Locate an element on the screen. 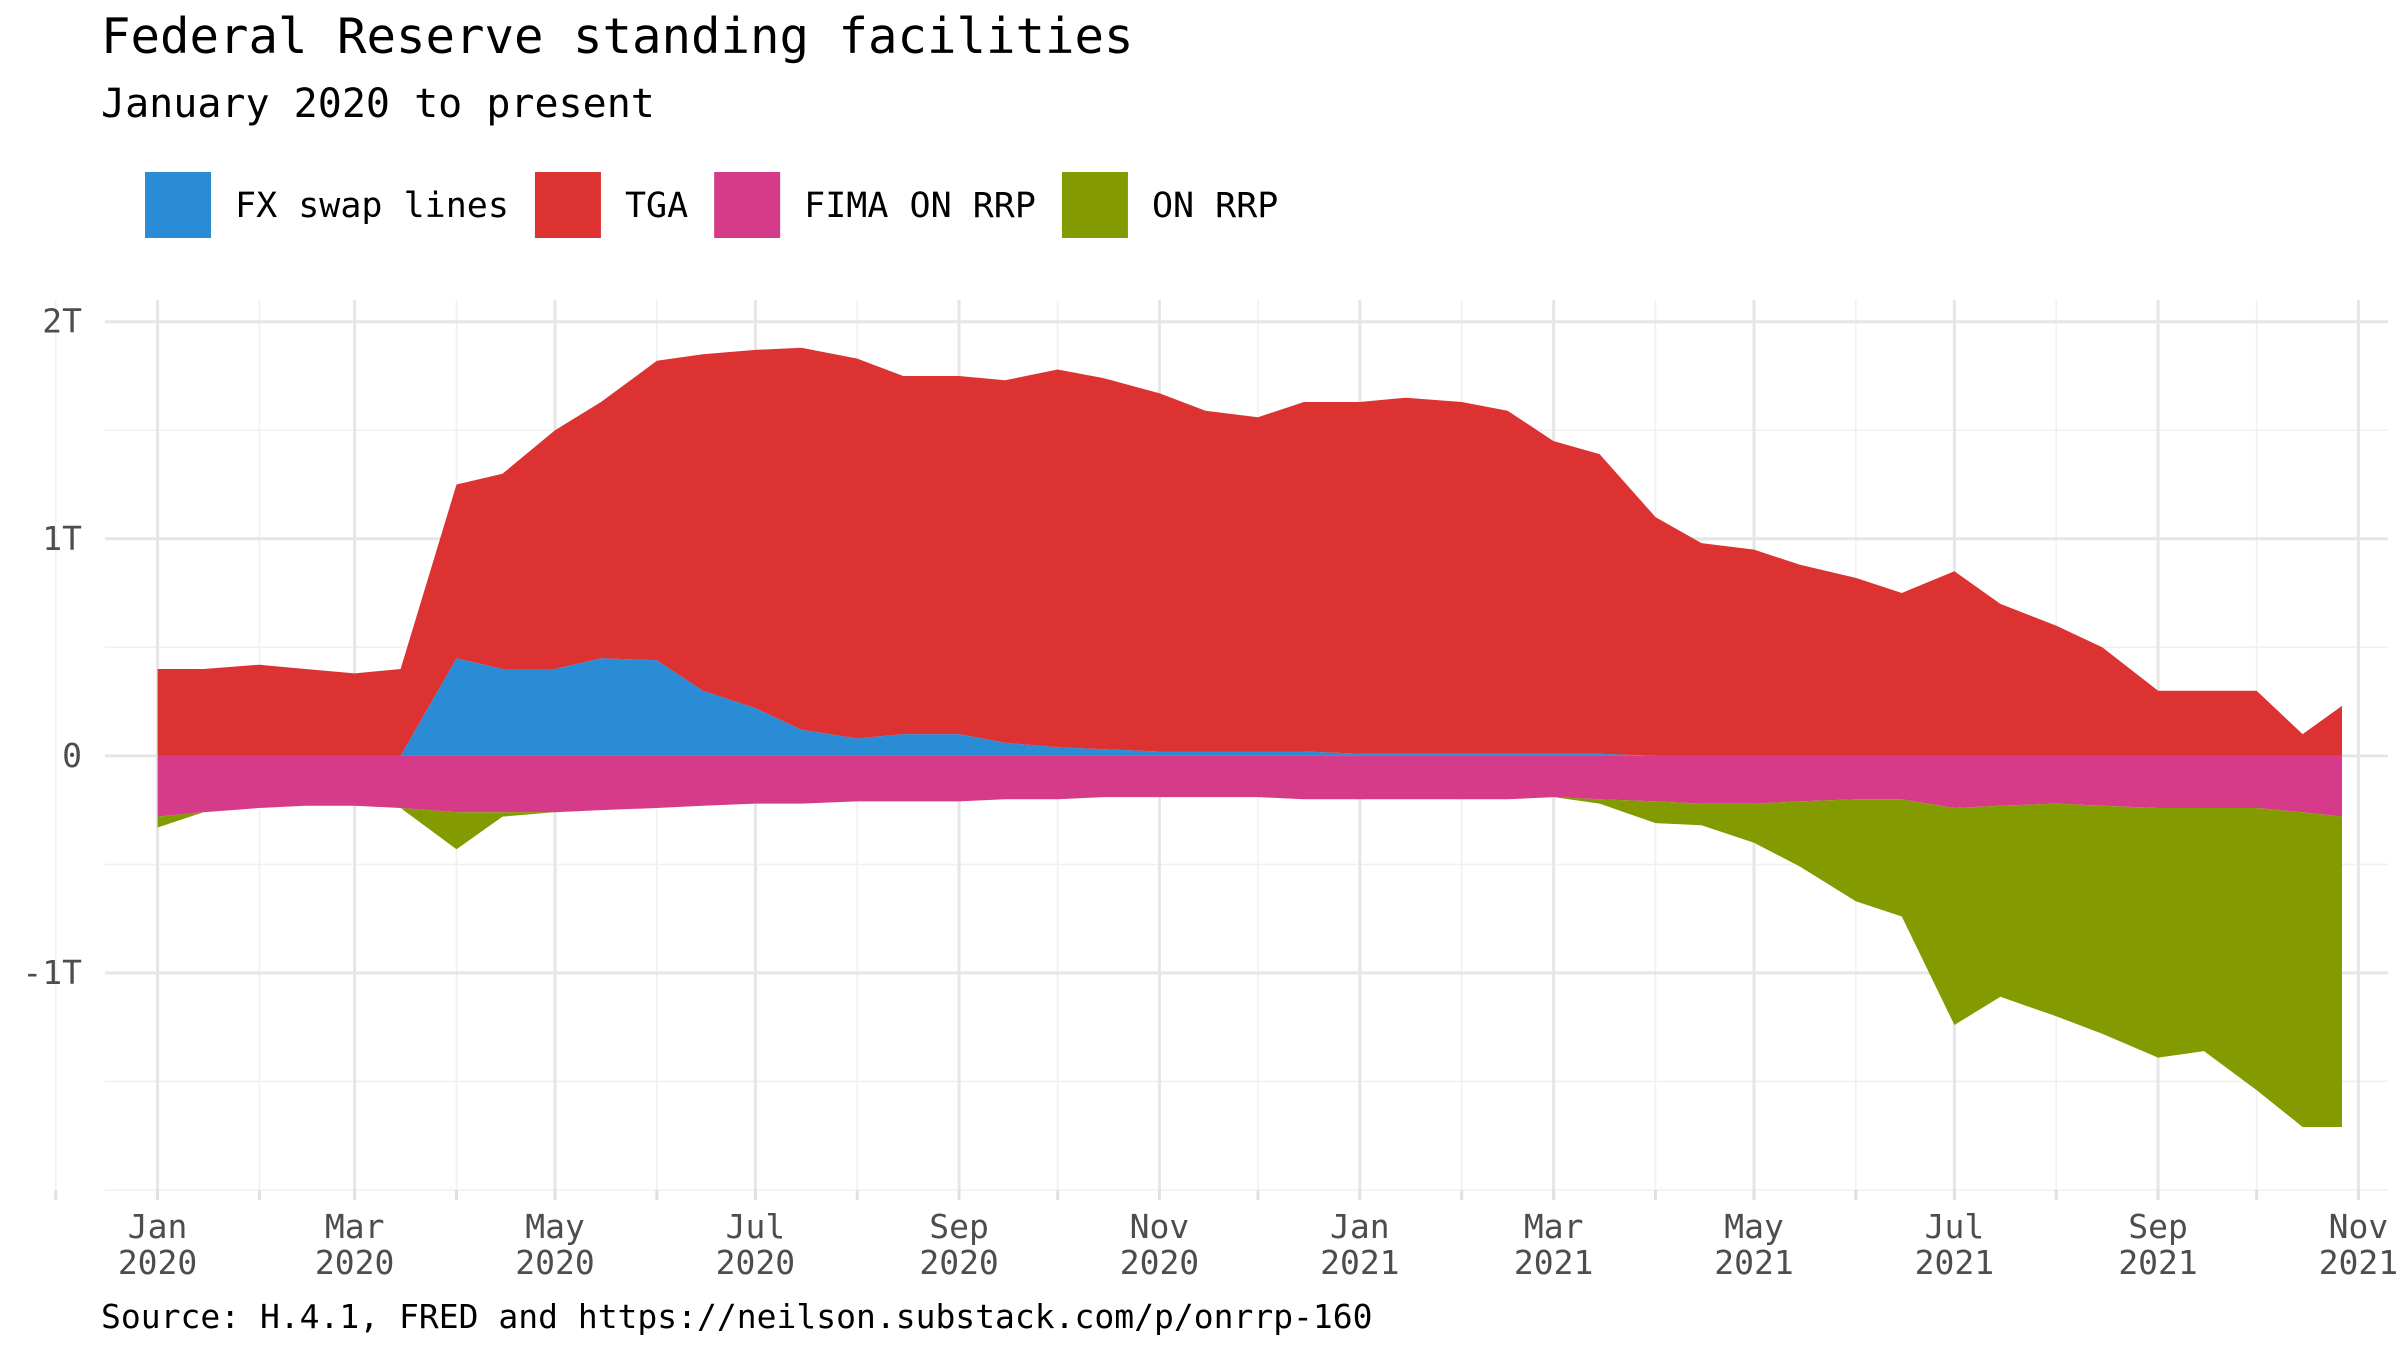 The height and width of the screenshot is (1350, 2400). legend-item-on-rrp: ON RRP is located at coordinates (1169, 205).